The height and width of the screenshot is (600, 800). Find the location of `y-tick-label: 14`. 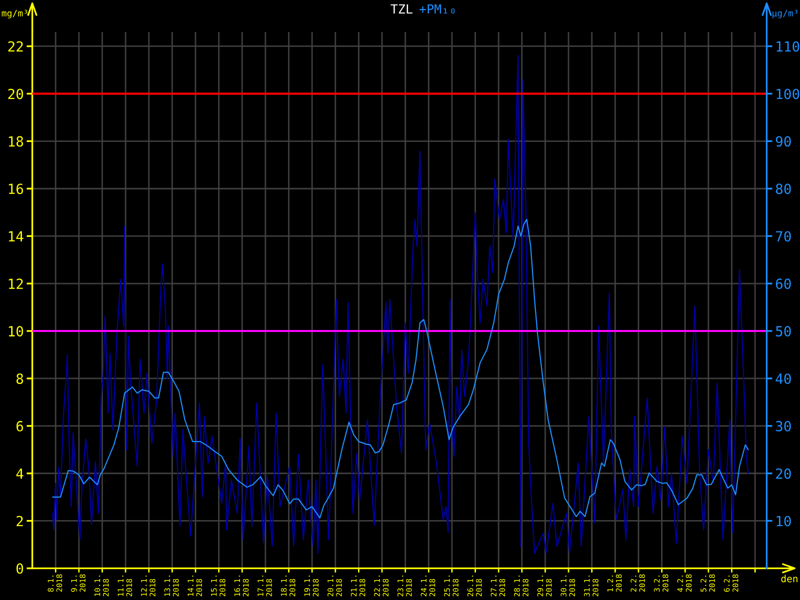

y-tick-label: 14 is located at coordinates (16, 236).